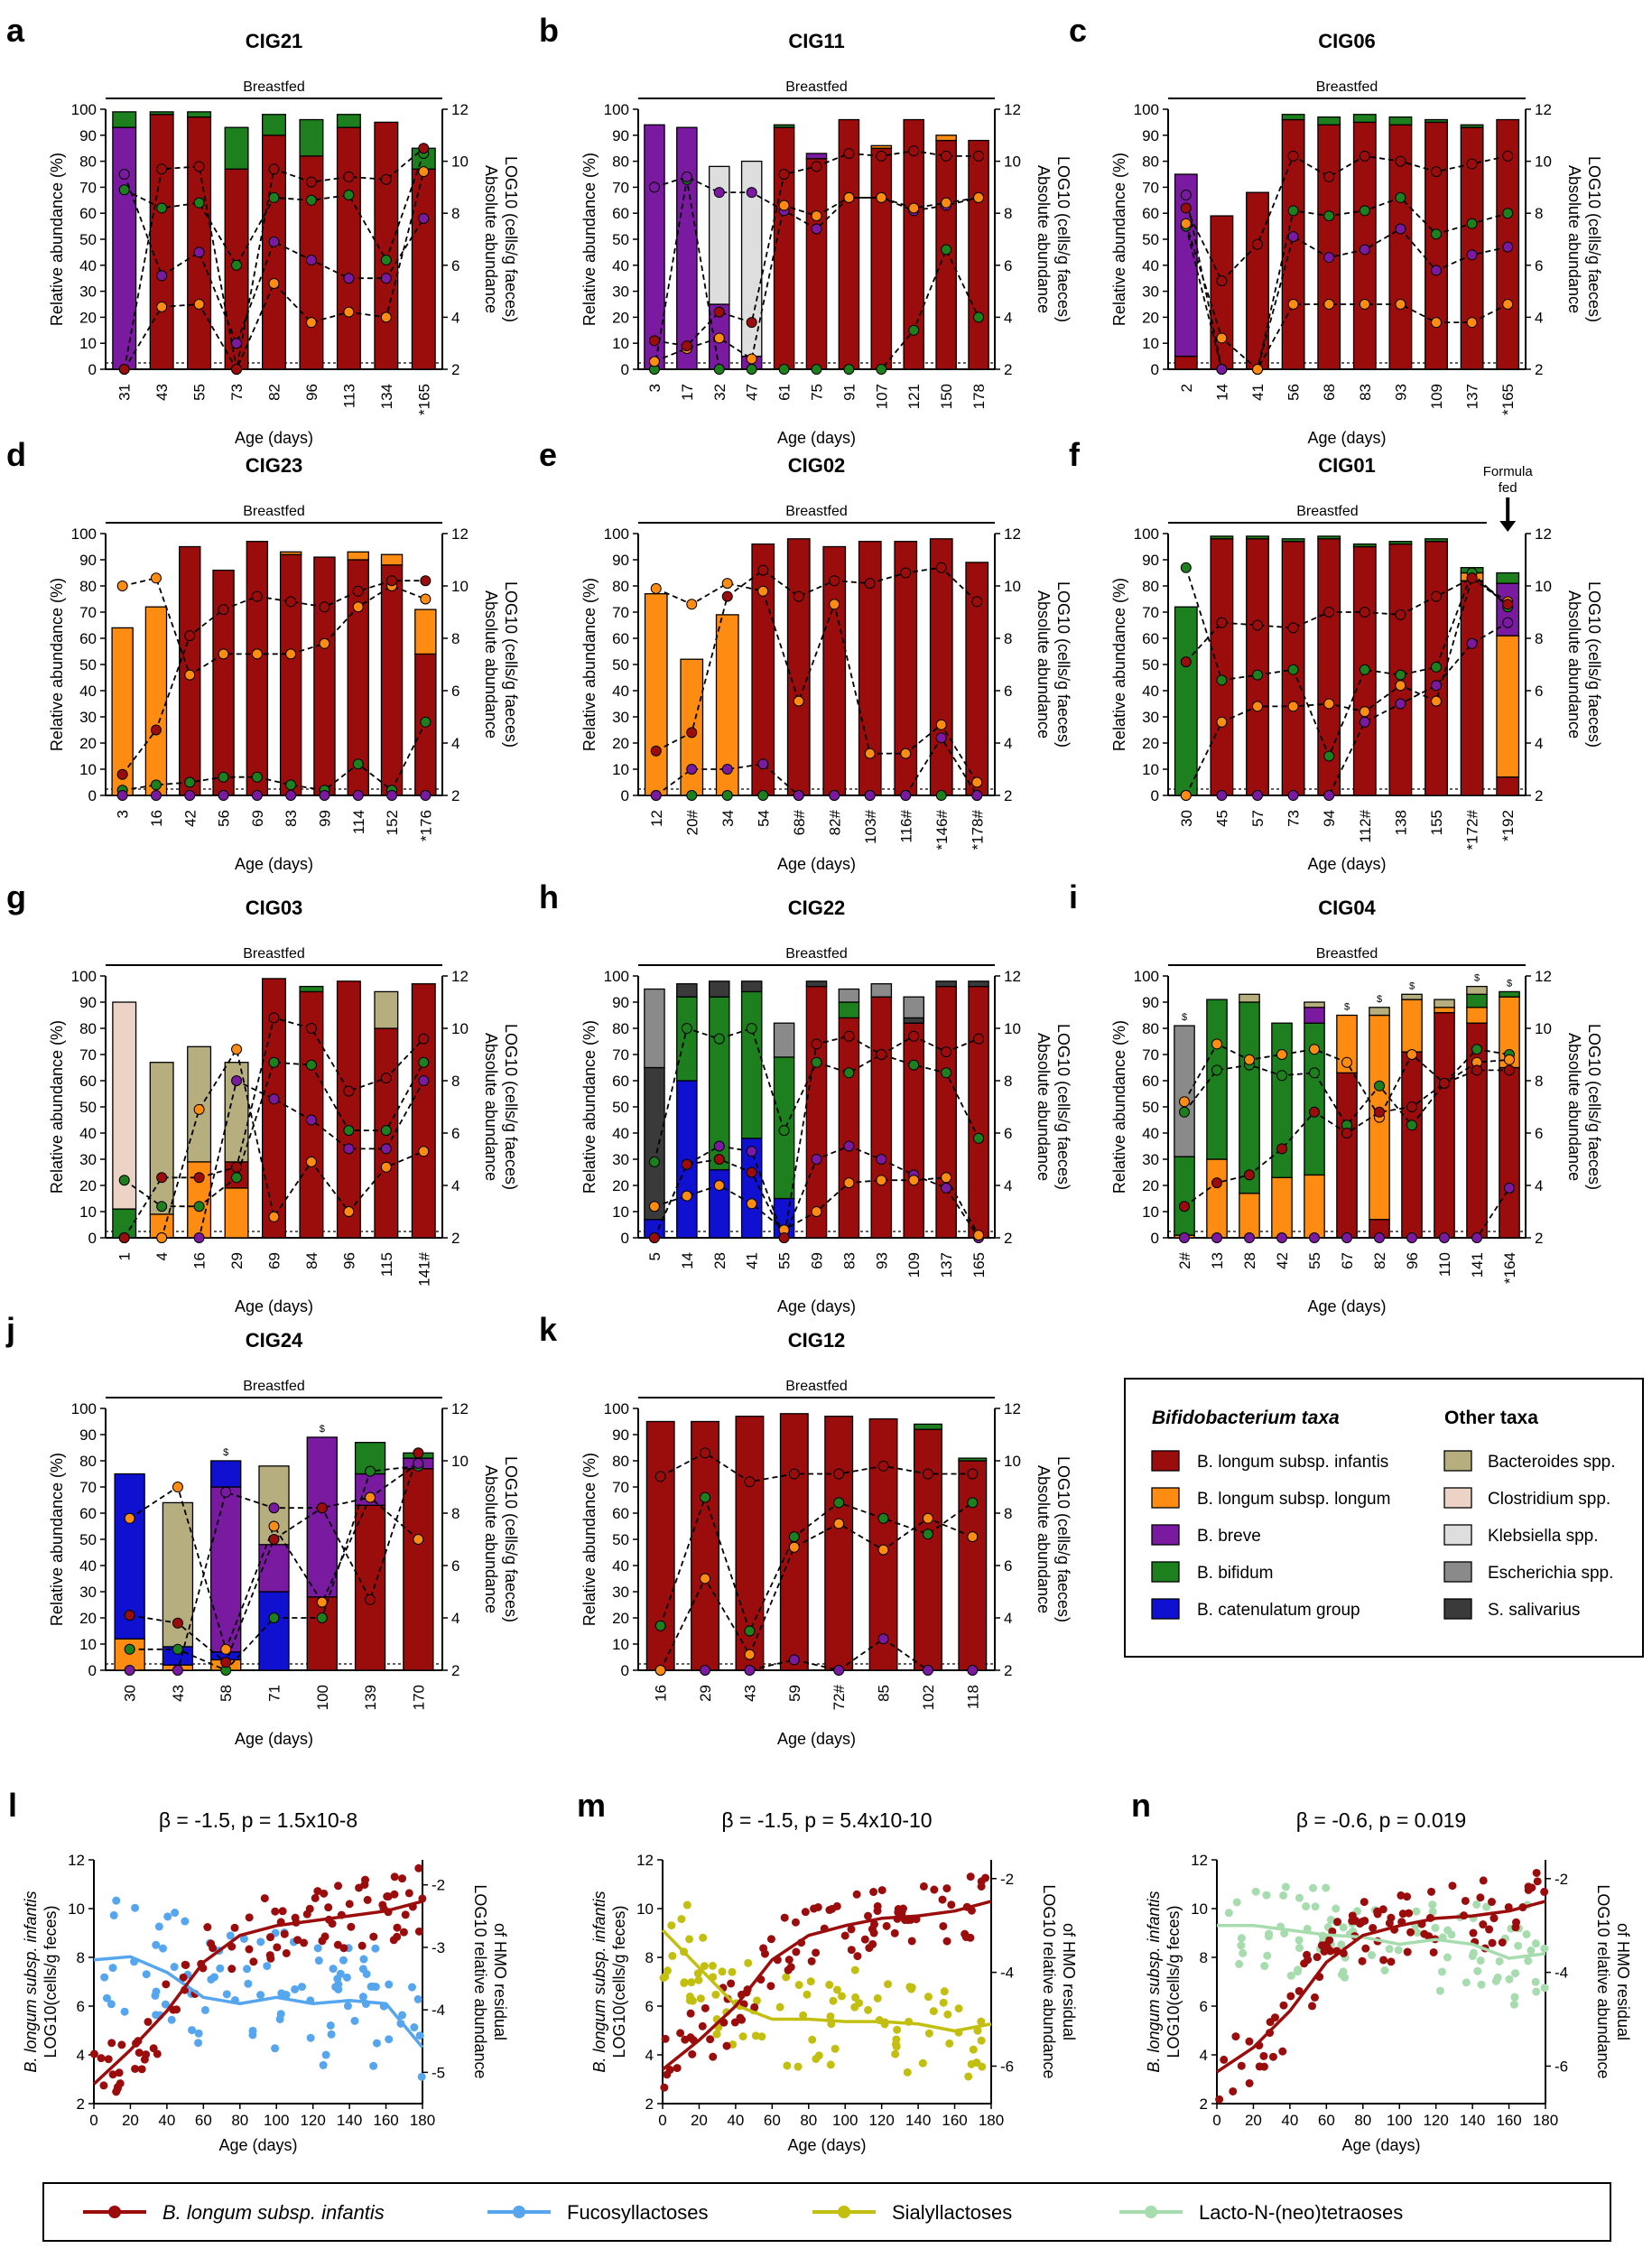  What do you see at coordinates (1258, 392) in the screenshot?
I see `x-tick-label: 41` at bounding box center [1258, 392].